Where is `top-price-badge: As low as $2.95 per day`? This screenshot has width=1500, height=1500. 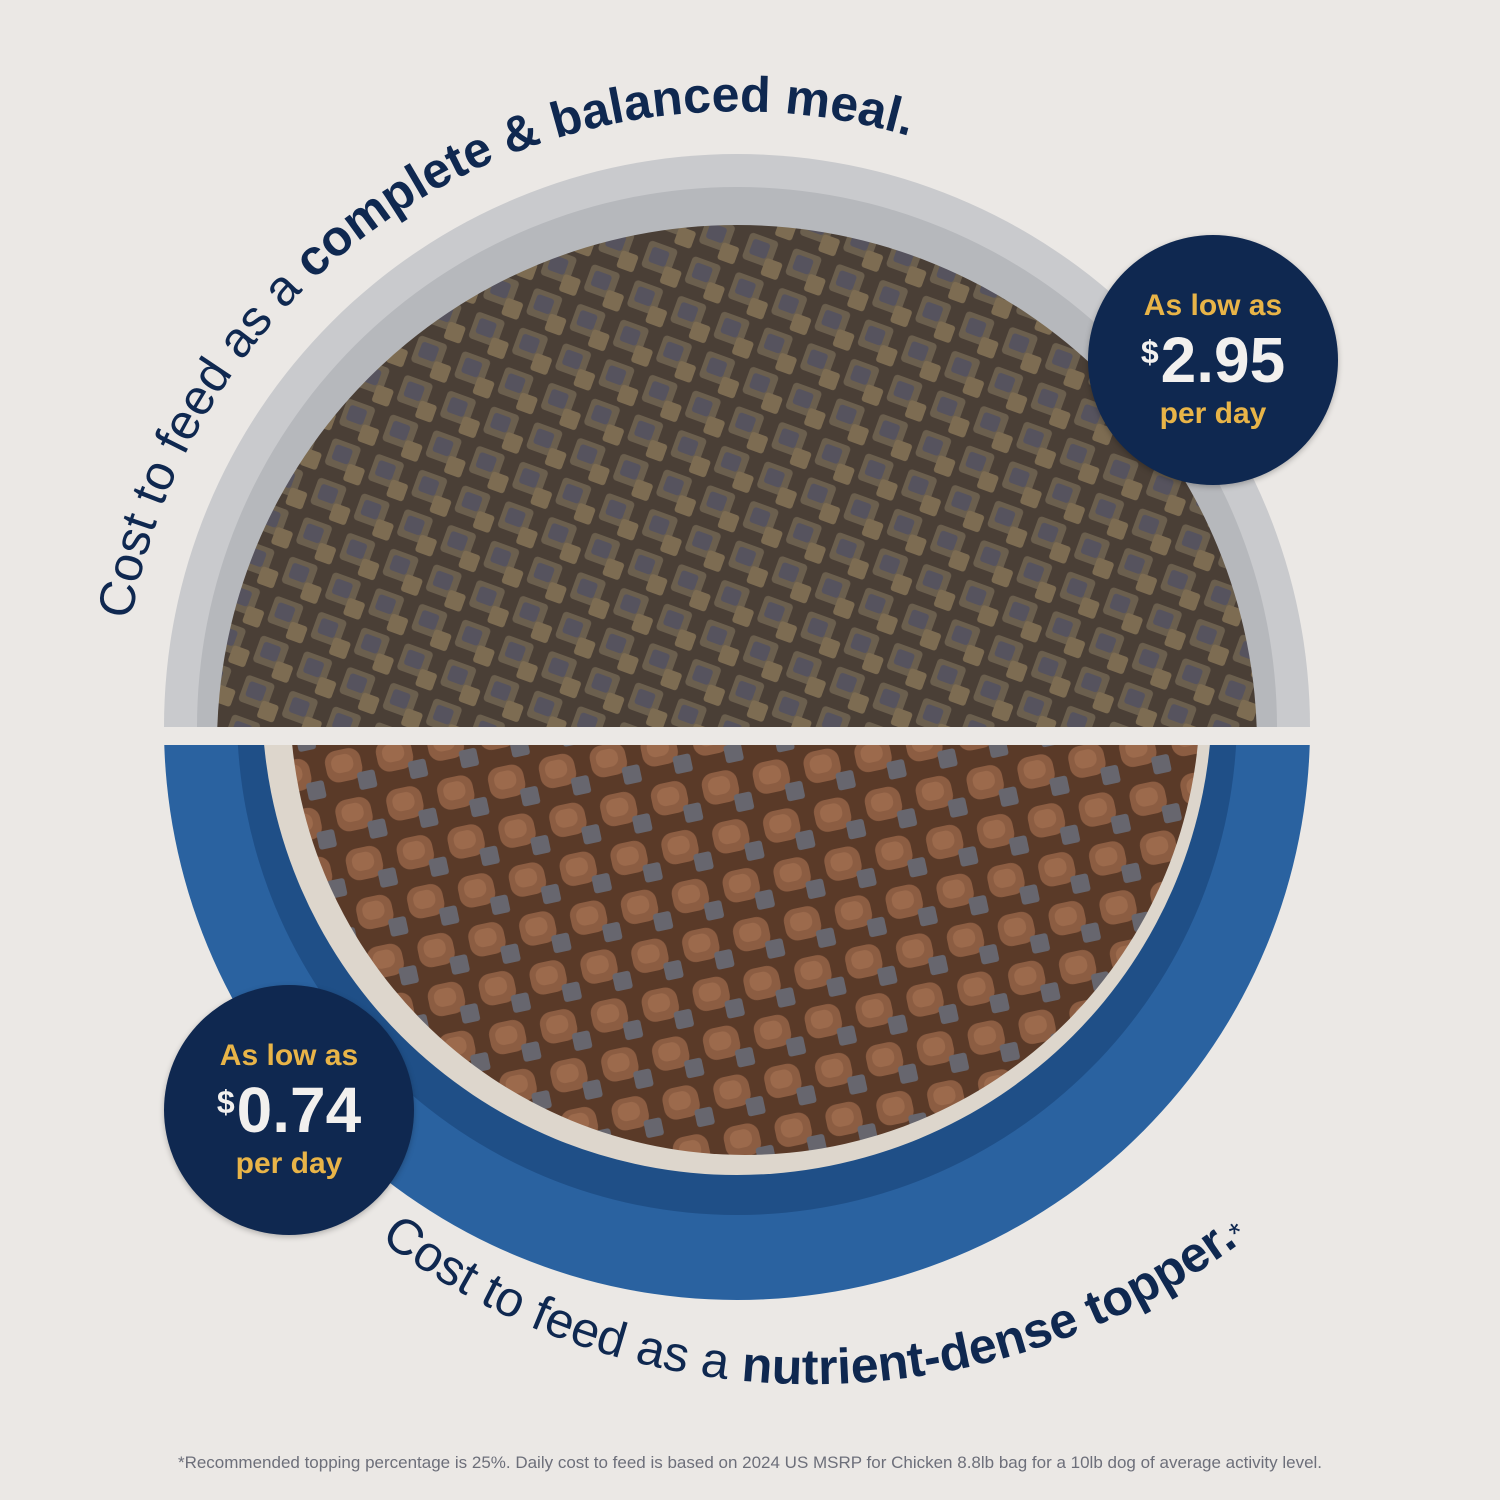
top-price-badge: As low as $2.95 per day is located at coordinates (1213, 360).